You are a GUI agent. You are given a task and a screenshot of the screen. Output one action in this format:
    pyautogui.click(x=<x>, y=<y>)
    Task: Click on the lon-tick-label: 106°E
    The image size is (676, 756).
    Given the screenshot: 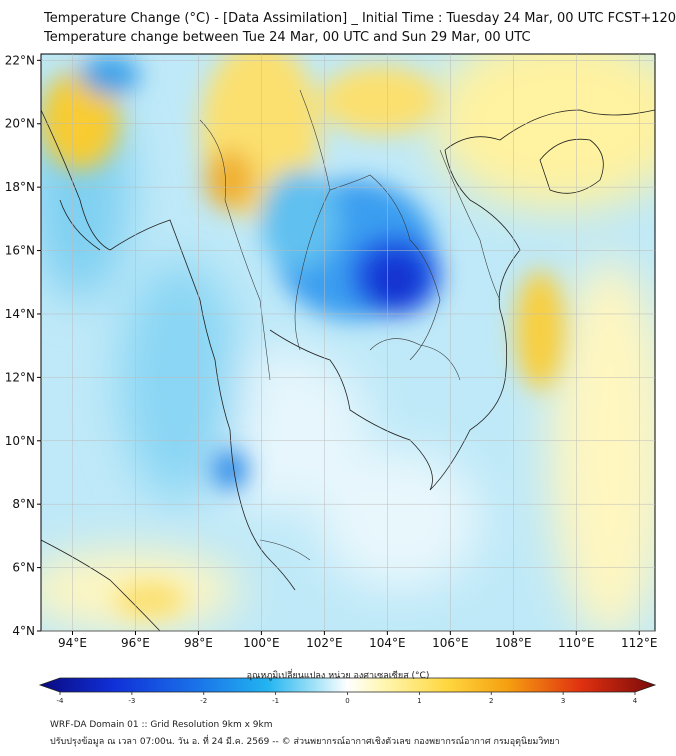 What is the action you would take?
    pyautogui.click(x=450, y=643)
    